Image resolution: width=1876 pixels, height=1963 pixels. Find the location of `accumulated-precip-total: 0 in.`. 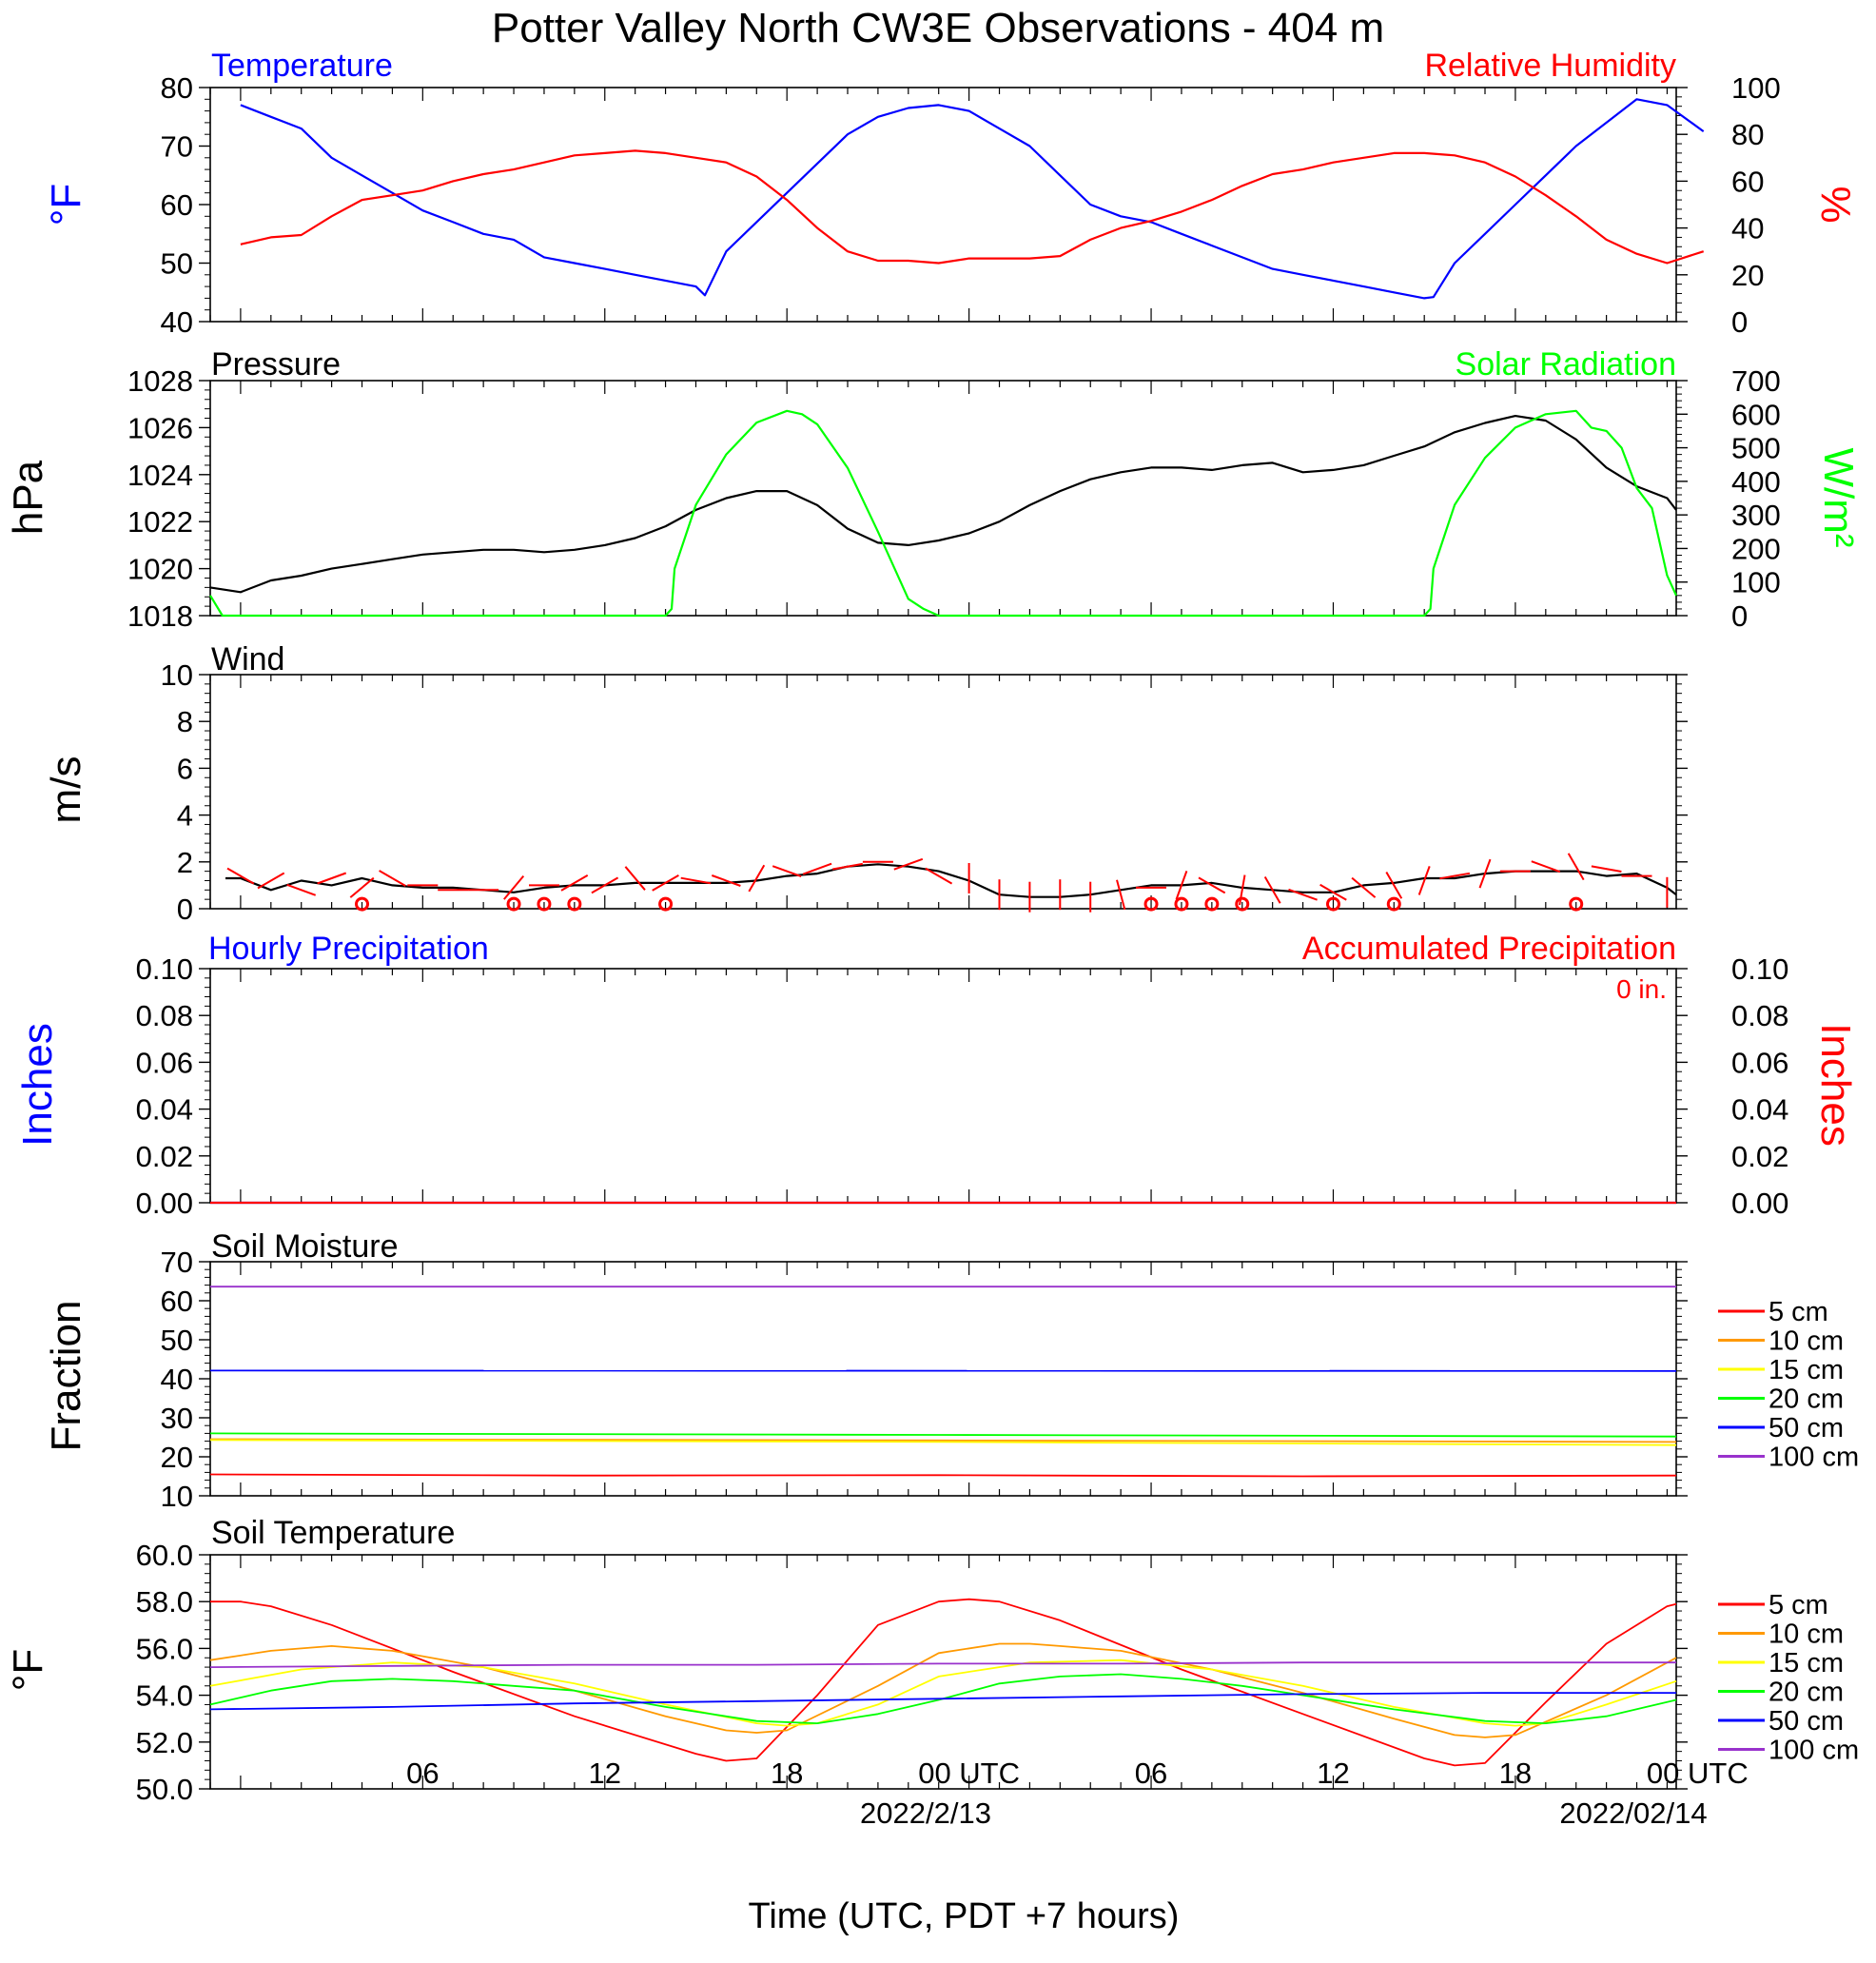

accumulated-precip-total: 0 in. is located at coordinates (1641, 989).